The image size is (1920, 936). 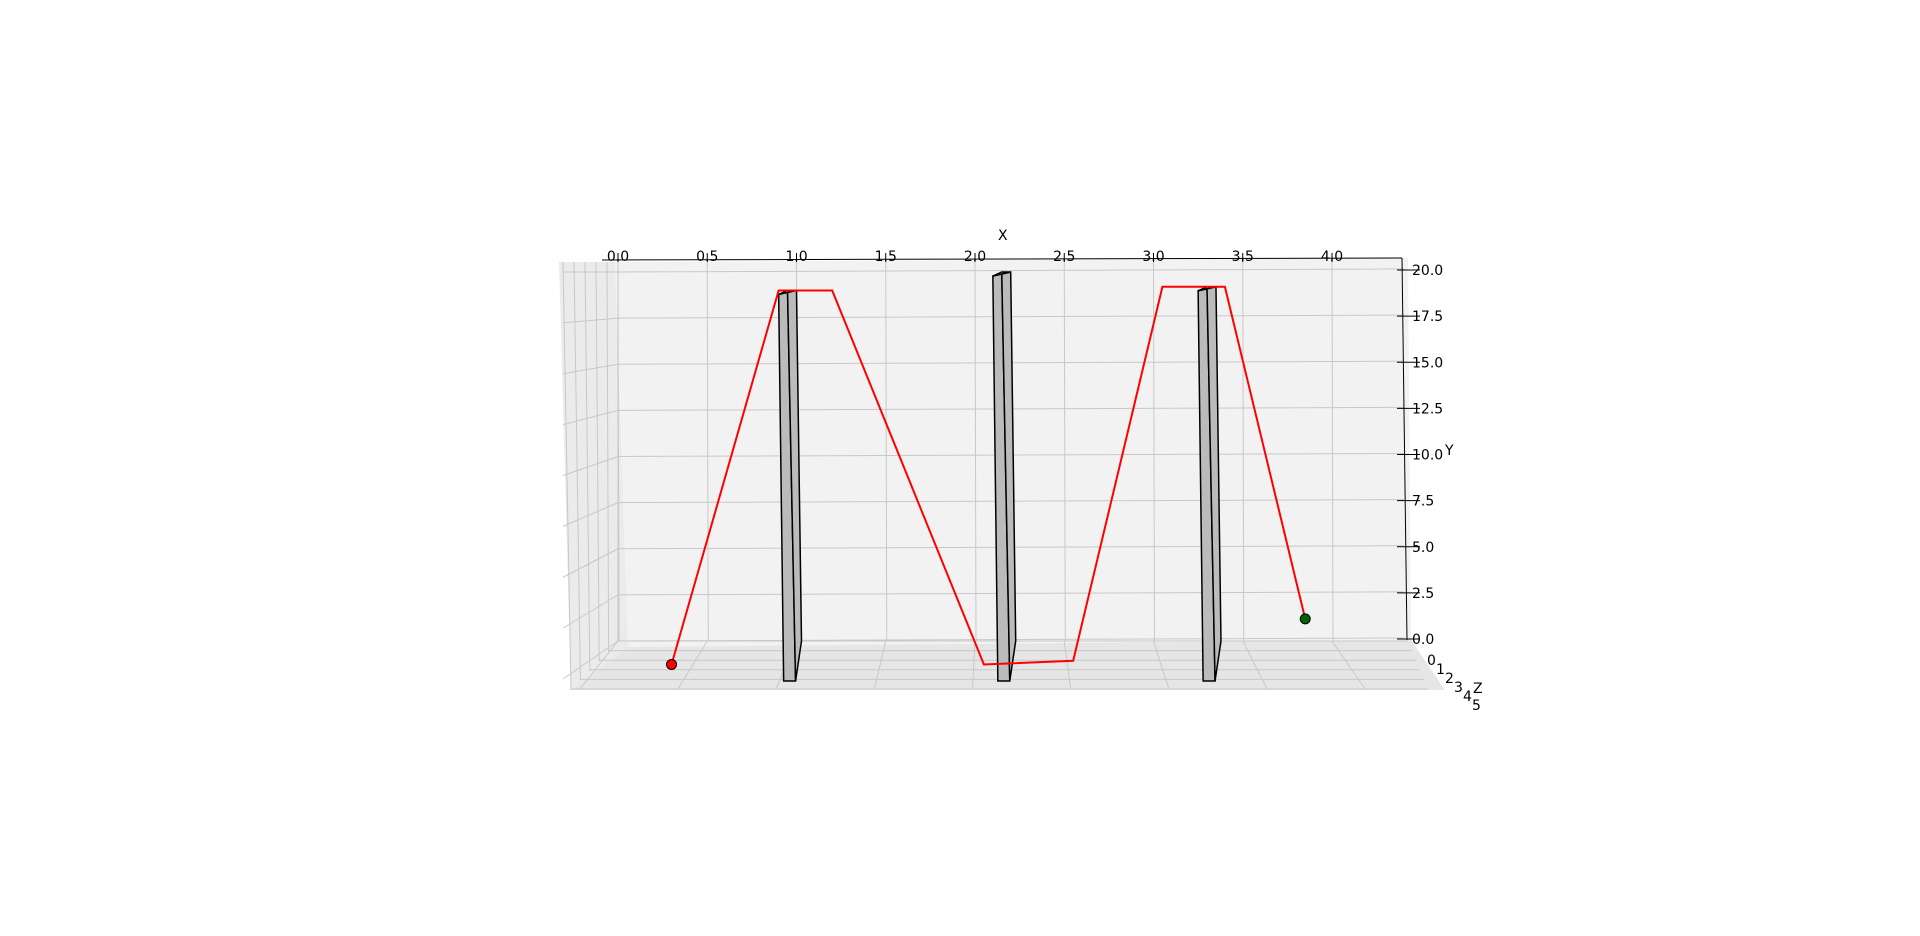 What do you see at coordinates (1153, 257) in the screenshot?
I see `x-tick-label: 3.0` at bounding box center [1153, 257].